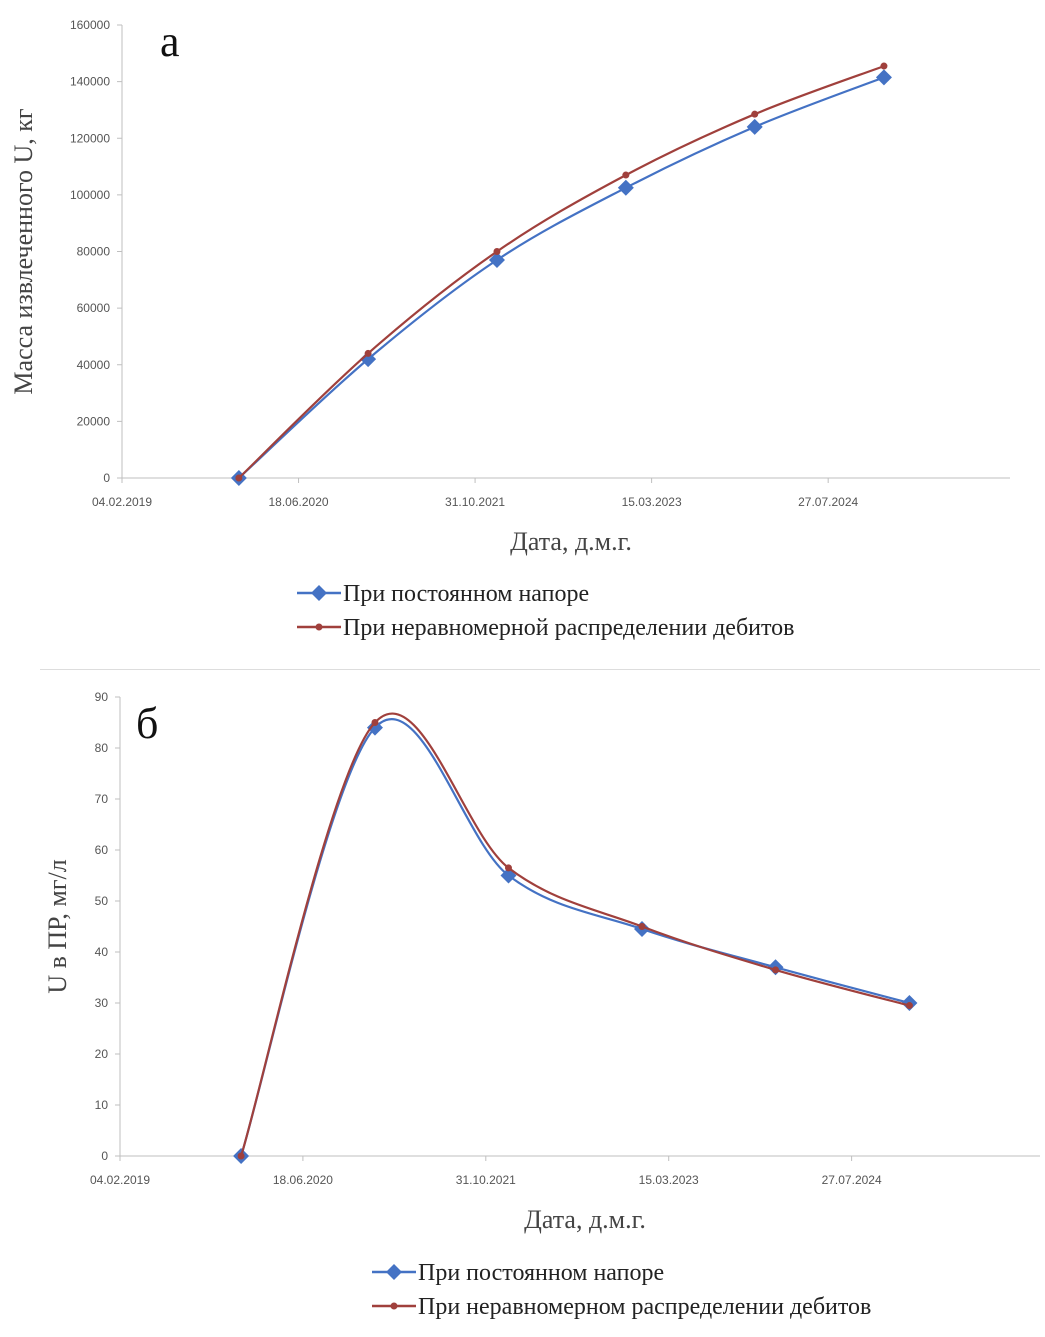  Describe the element at coordinates (644, 1307) in the screenshot. I see `legend-entry-2: При неравномерном распределении дебитов` at that location.